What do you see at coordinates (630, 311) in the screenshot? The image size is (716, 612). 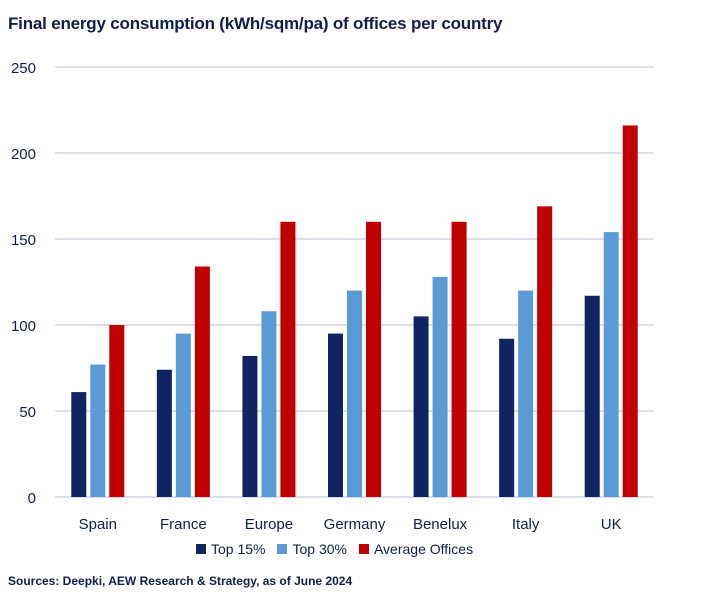 I see `bar-uk-average-offices` at bounding box center [630, 311].